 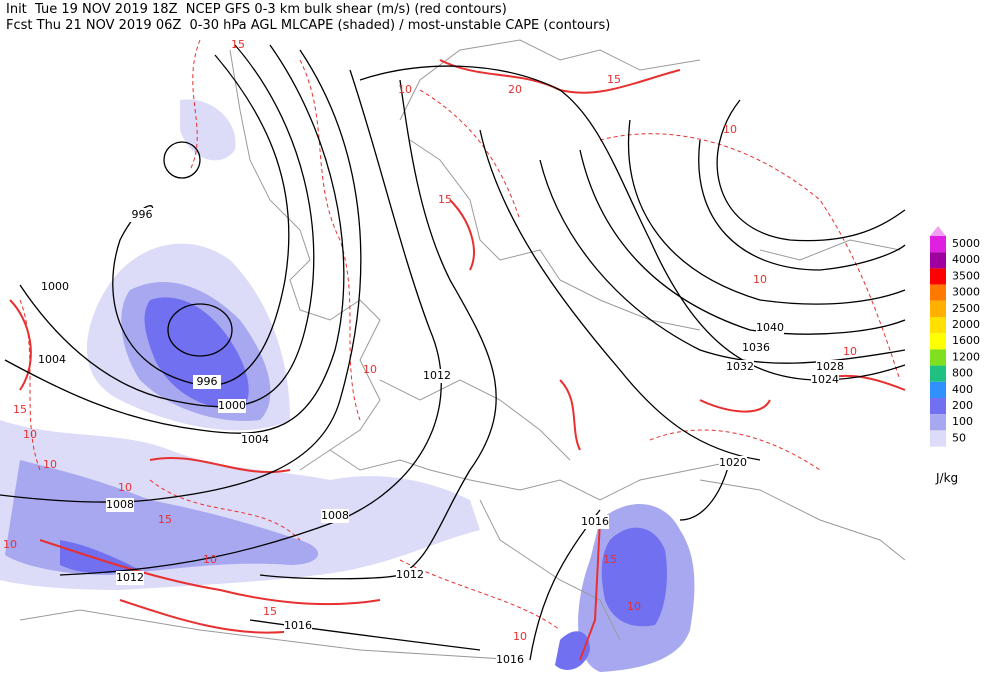 What do you see at coordinates (938, 231) in the screenshot?
I see `legend-arrow` at bounding box center [938, 231].